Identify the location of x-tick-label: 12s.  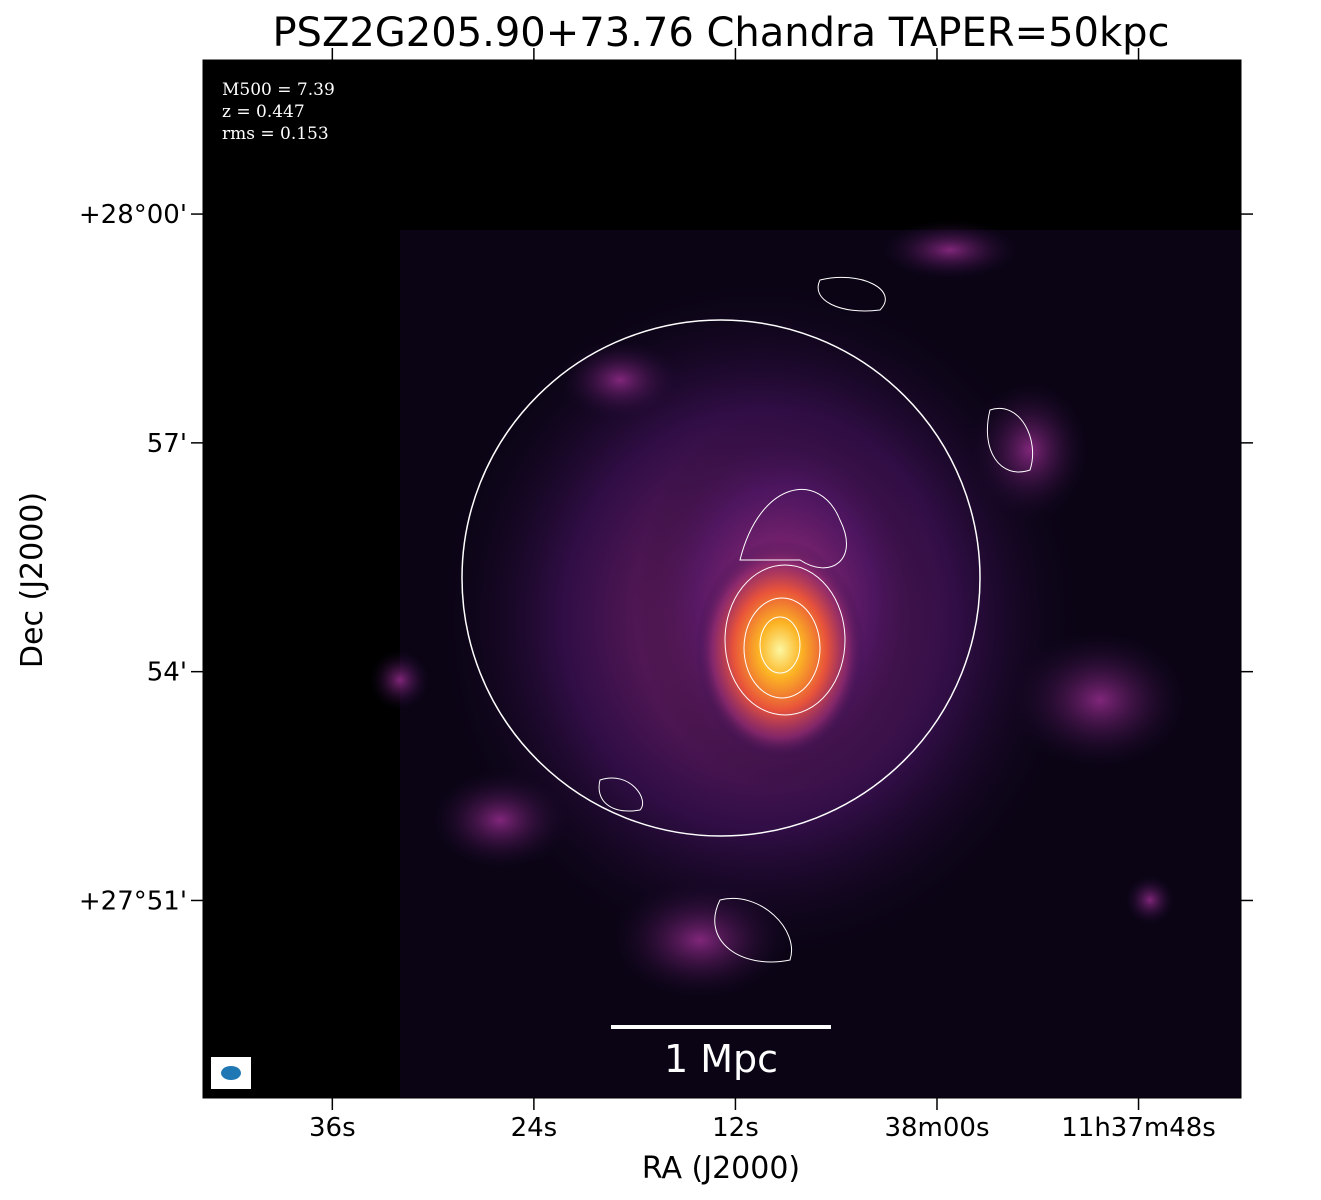
(735, 1128).